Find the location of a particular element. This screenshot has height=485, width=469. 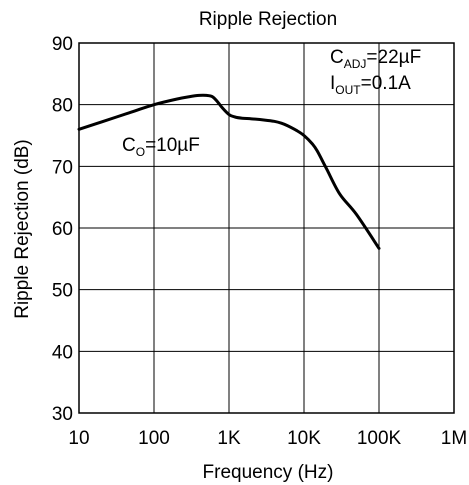

x-tick-label: 100K is located at coordinates (379, 438).